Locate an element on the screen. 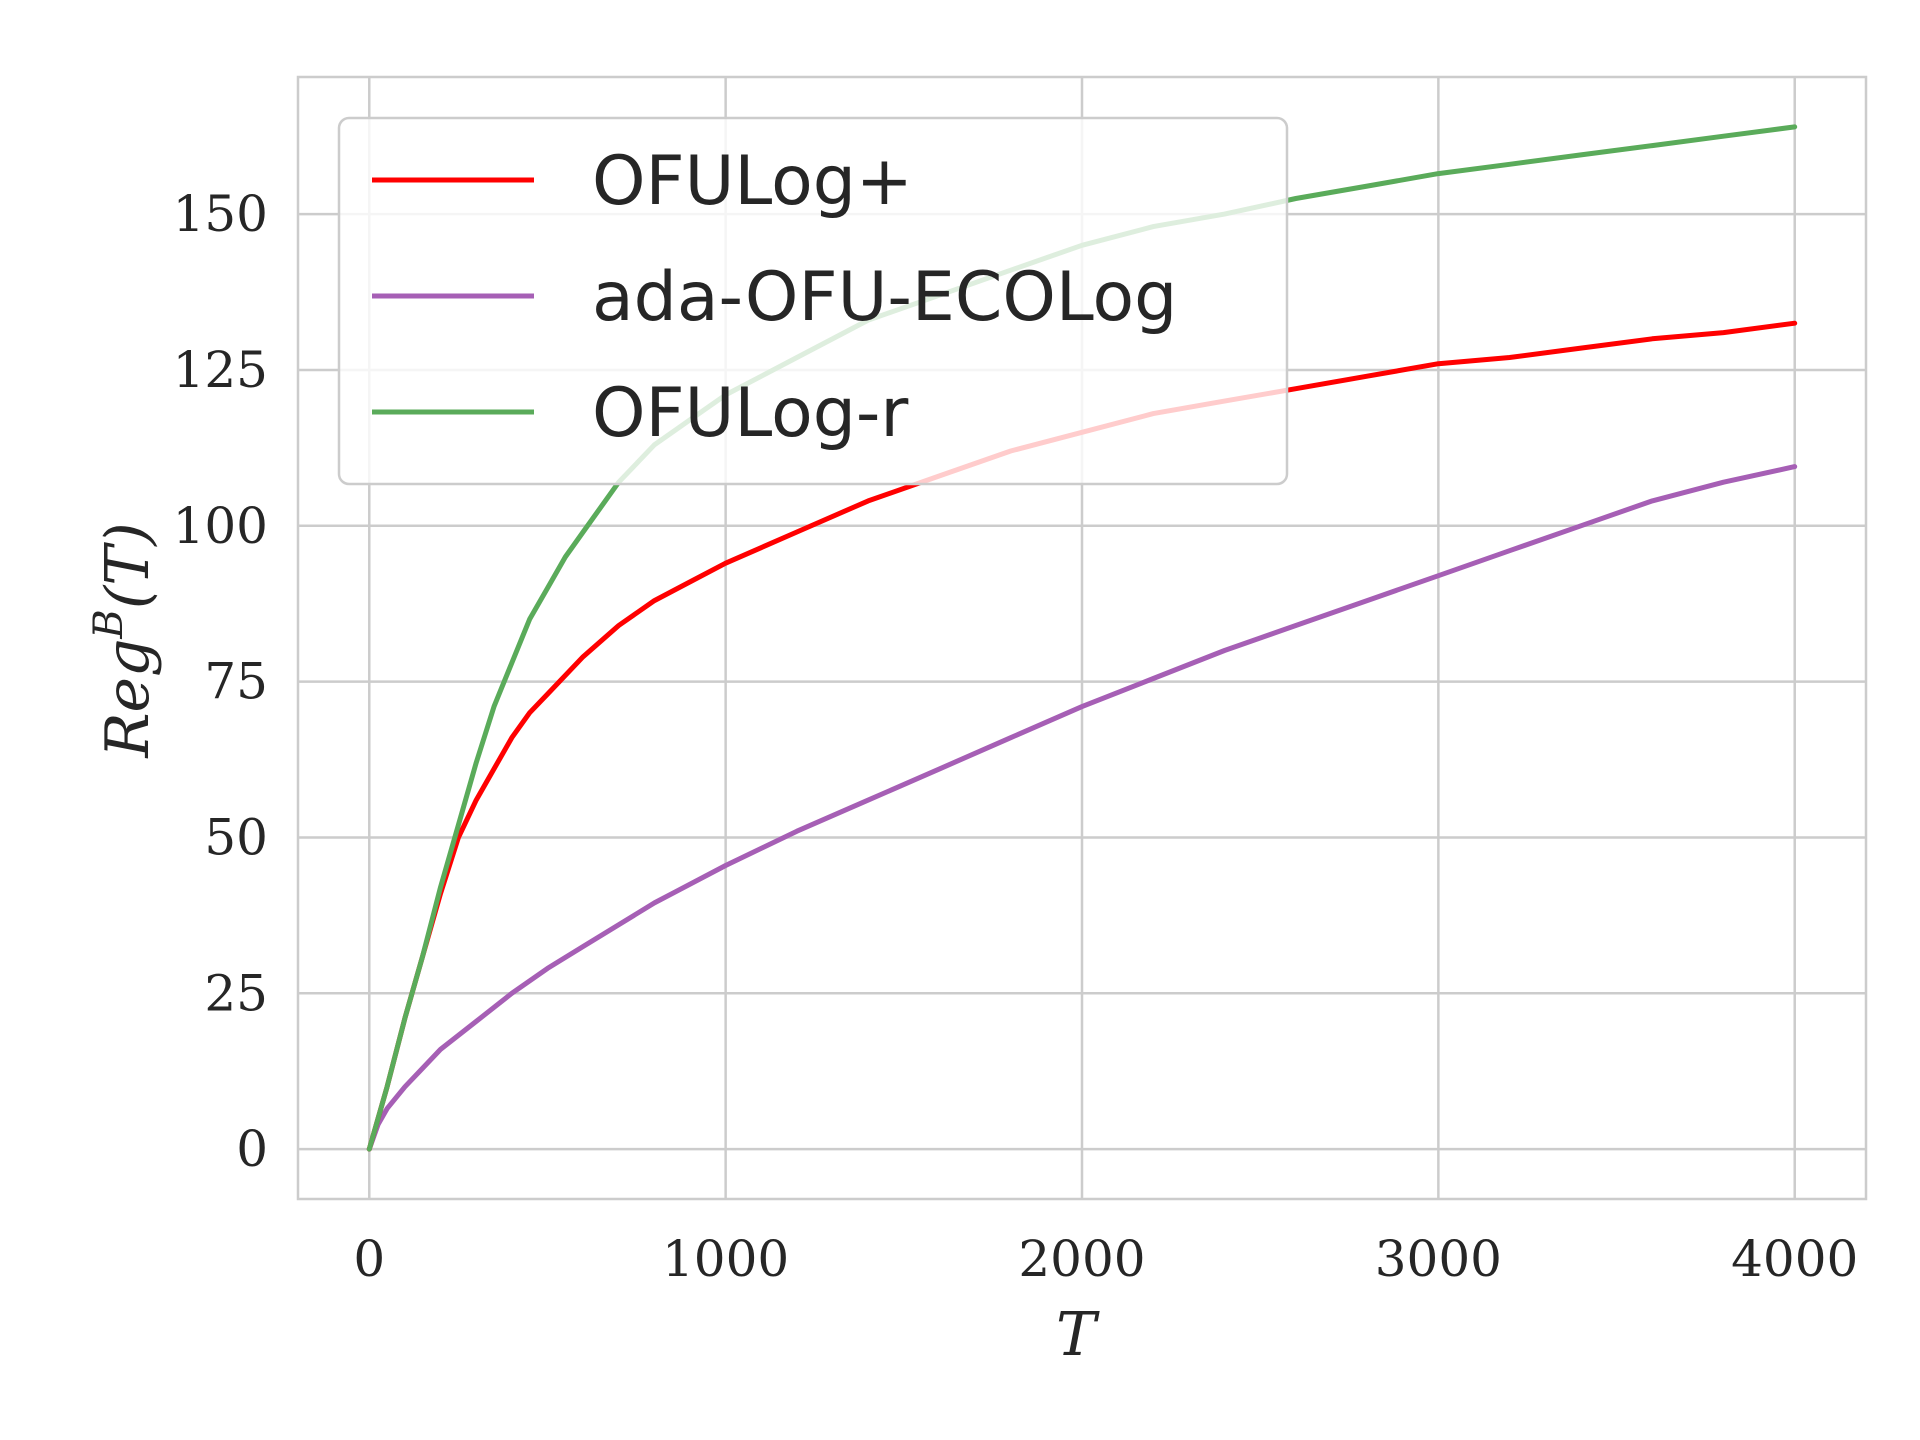 Image resolution: width=1920 pixels, height=1440 pixels. legend-label-ofulog-: OFULog+ is located at coordinates (752, 181).